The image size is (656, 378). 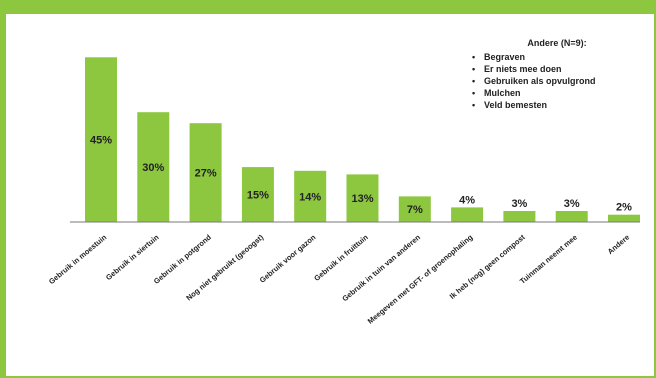 What do you see at coordinates (624, 208) in the screenshot?
I see `data-label: 2%` at bounding box center [624, 208].